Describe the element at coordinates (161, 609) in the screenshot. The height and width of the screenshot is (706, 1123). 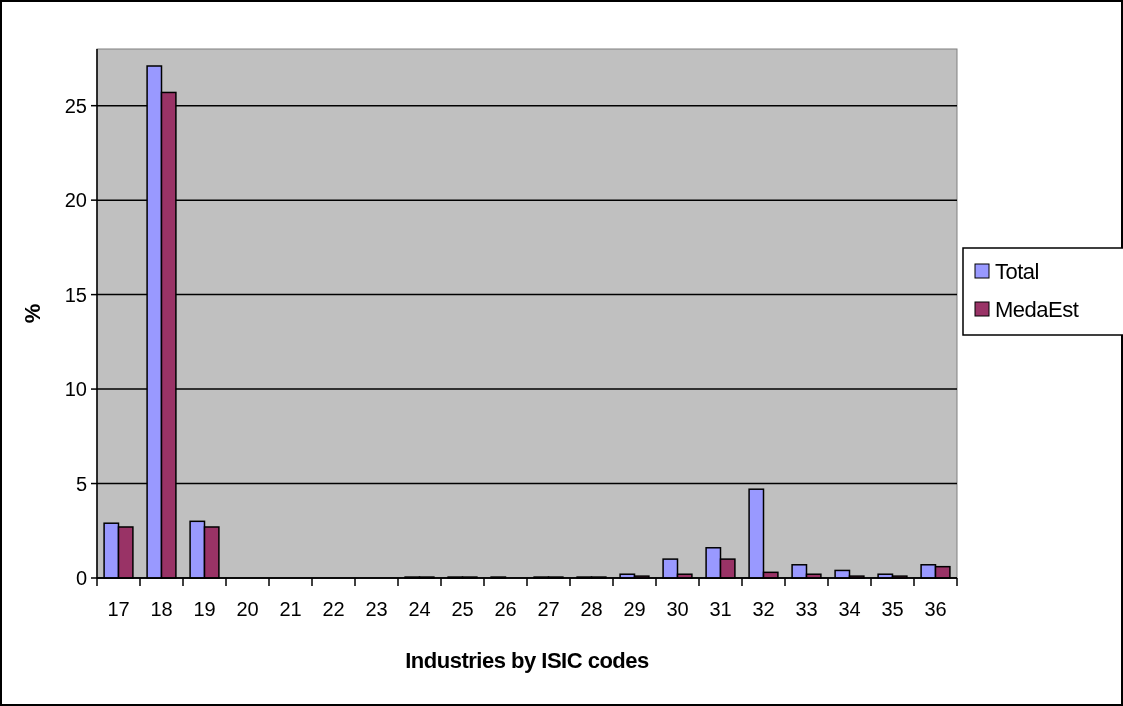
I see `x-tick-label: 18` at that location.